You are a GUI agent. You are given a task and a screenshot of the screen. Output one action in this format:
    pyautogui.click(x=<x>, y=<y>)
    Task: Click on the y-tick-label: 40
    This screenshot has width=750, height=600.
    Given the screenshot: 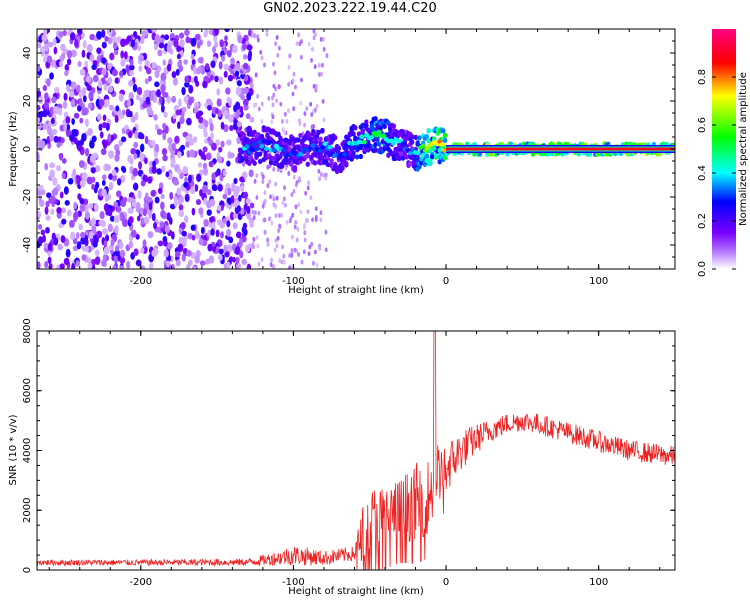 What is the action you would take?
    pyautogui.click(x=27, y=53)
    